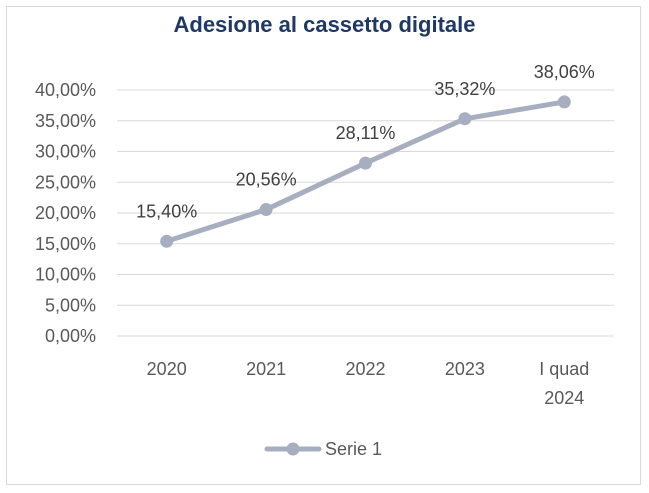  Describe the element at coordinates (564, 72) in the screenshot. I see `data-label: 38,06%` at that location.